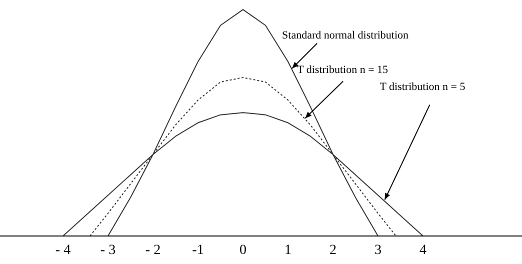 This screenshot has width=522, height=264. I want to click on x-tick-label: 1, so click(288, 250).